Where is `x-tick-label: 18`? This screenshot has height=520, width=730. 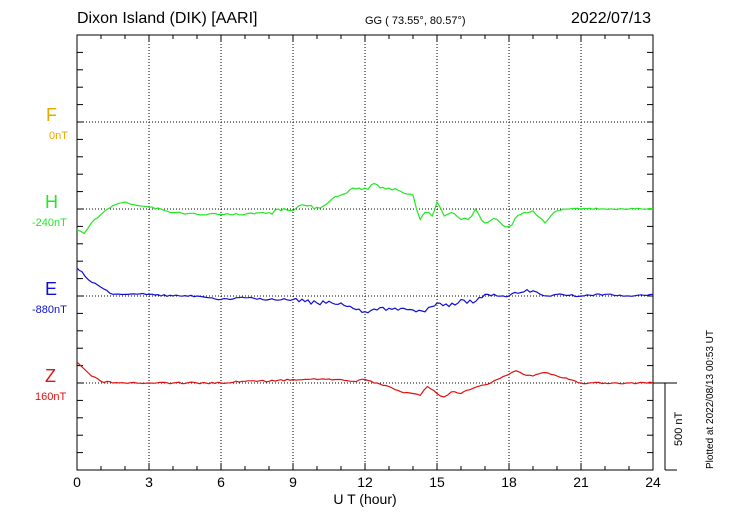
x-tick-label: 18 is located at coordinates (509, 482).